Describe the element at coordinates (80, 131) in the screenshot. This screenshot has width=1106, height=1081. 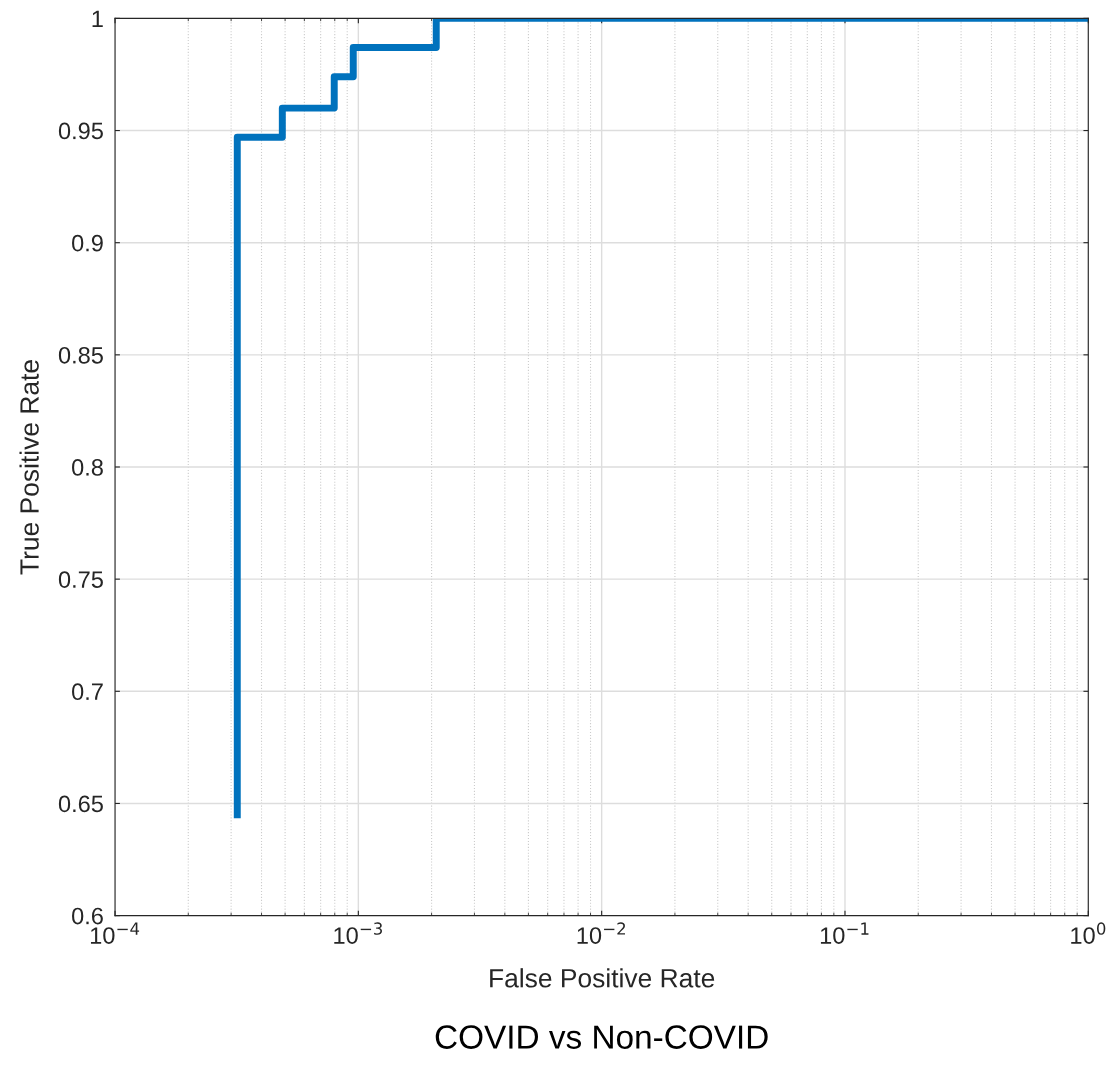
I see `y-tick-label: 0.95` at that location.